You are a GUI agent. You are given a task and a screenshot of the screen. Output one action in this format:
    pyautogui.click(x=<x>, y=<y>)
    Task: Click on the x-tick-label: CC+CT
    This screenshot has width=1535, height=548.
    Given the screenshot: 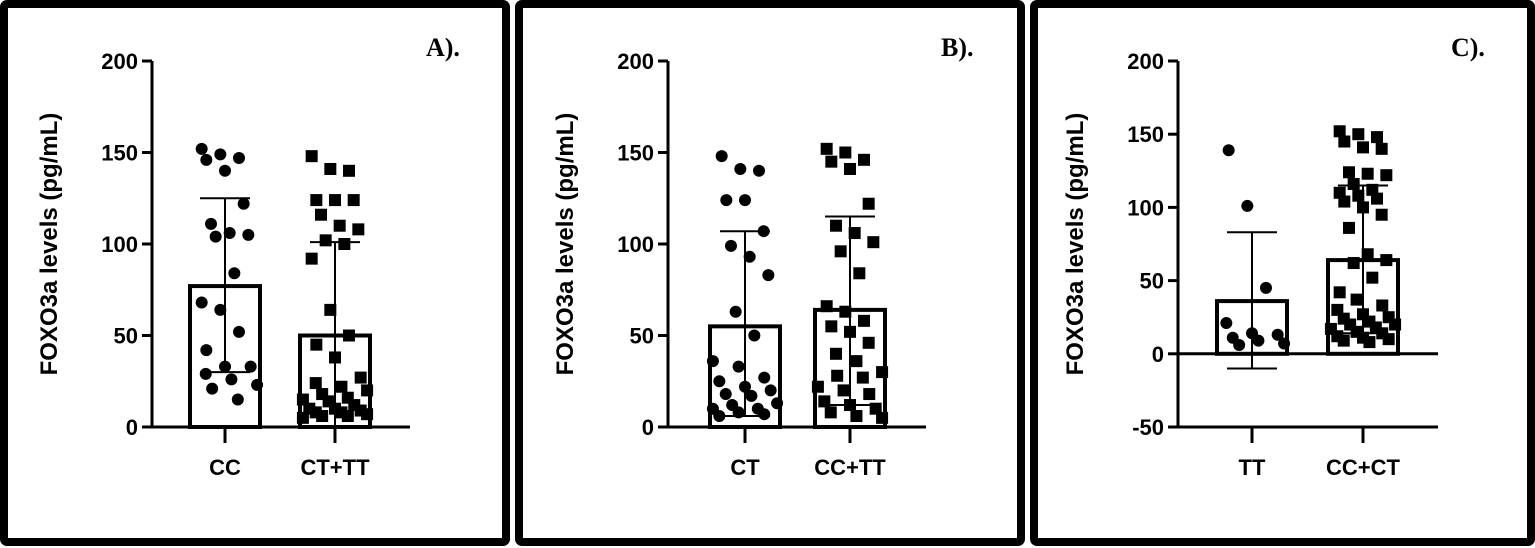 What is the action you would take?
    pyautogui.click(x=1363, y=467)
    